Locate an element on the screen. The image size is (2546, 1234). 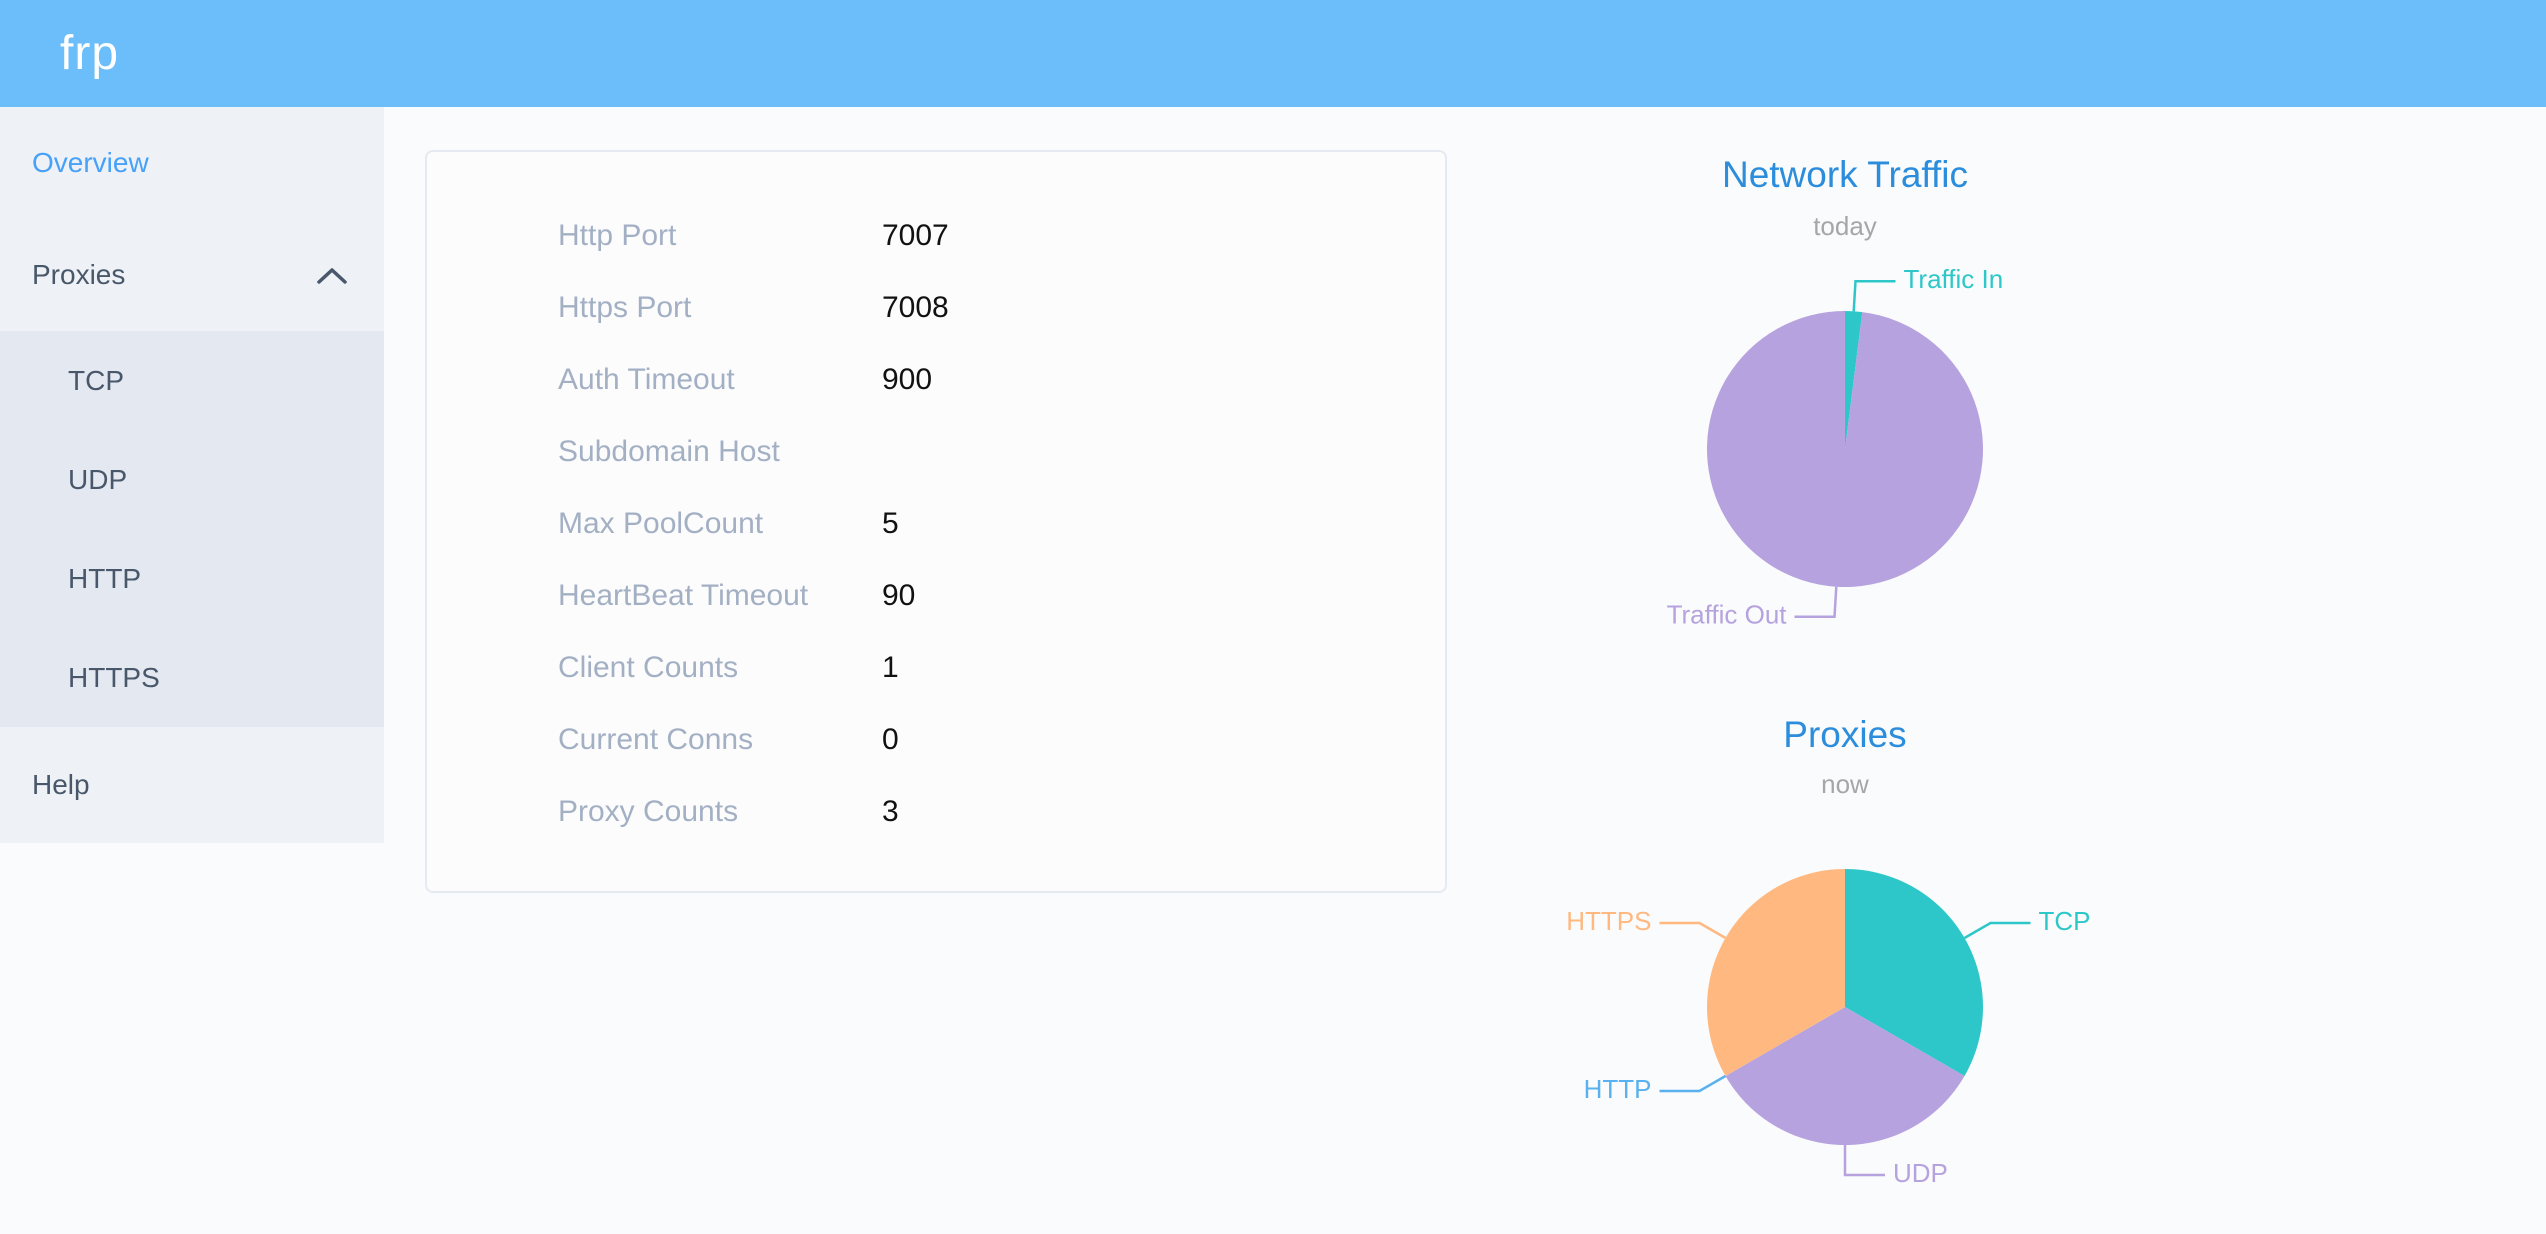
config-row-current-conns: Current Conns 0 is located at coordinates (936, 740).